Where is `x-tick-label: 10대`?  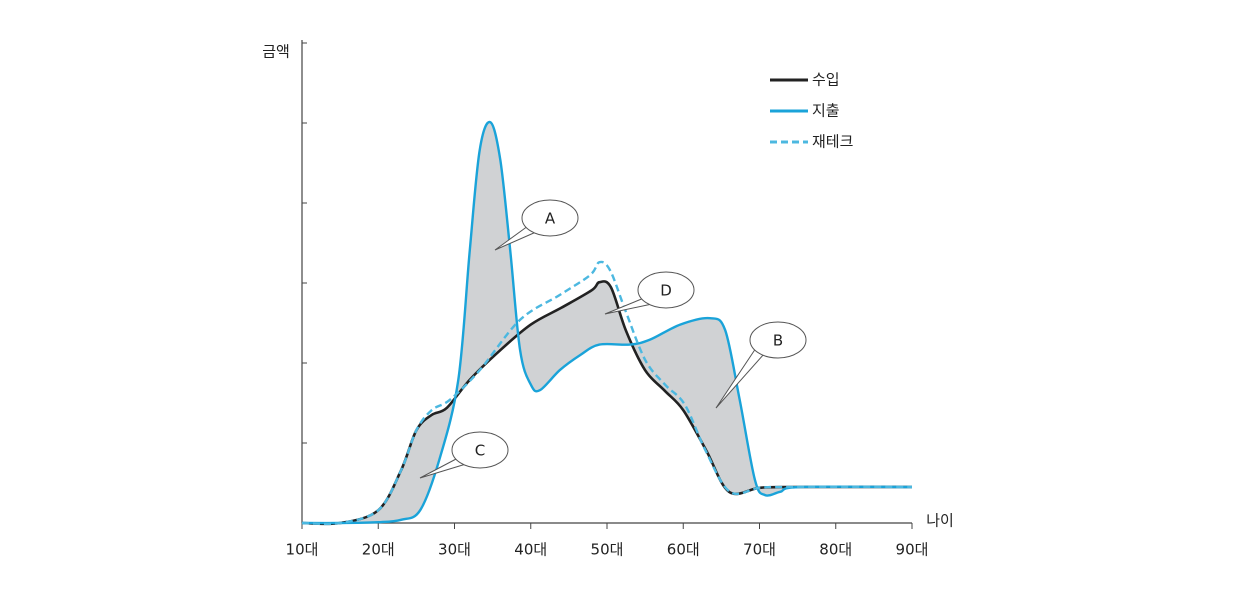 x-tick-label: 10대 is located at coordinates (302, 550).